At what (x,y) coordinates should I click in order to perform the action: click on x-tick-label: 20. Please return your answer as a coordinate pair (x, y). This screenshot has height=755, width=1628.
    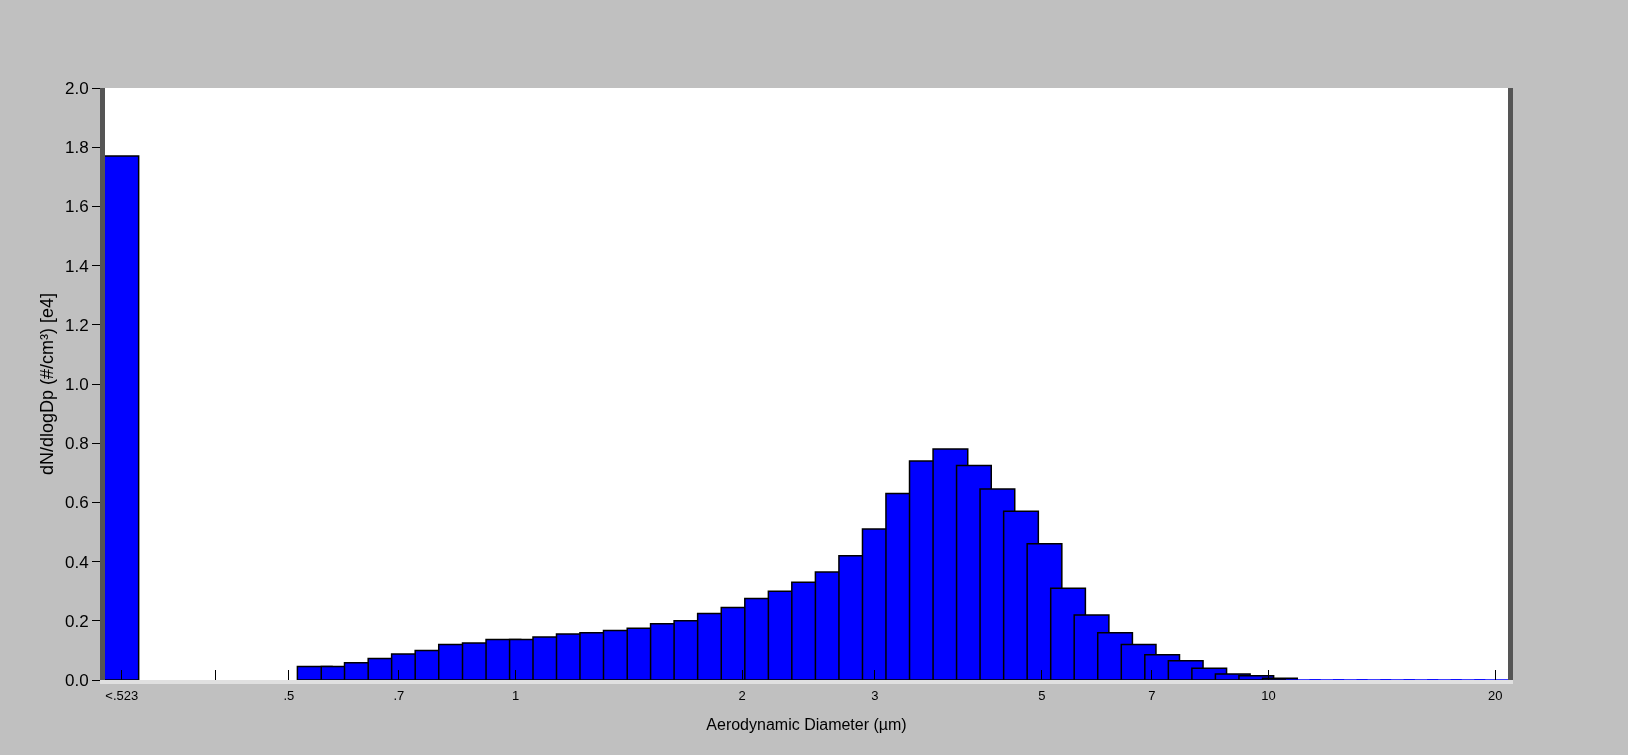
    Looking at the image, I should click on (1495, 695).